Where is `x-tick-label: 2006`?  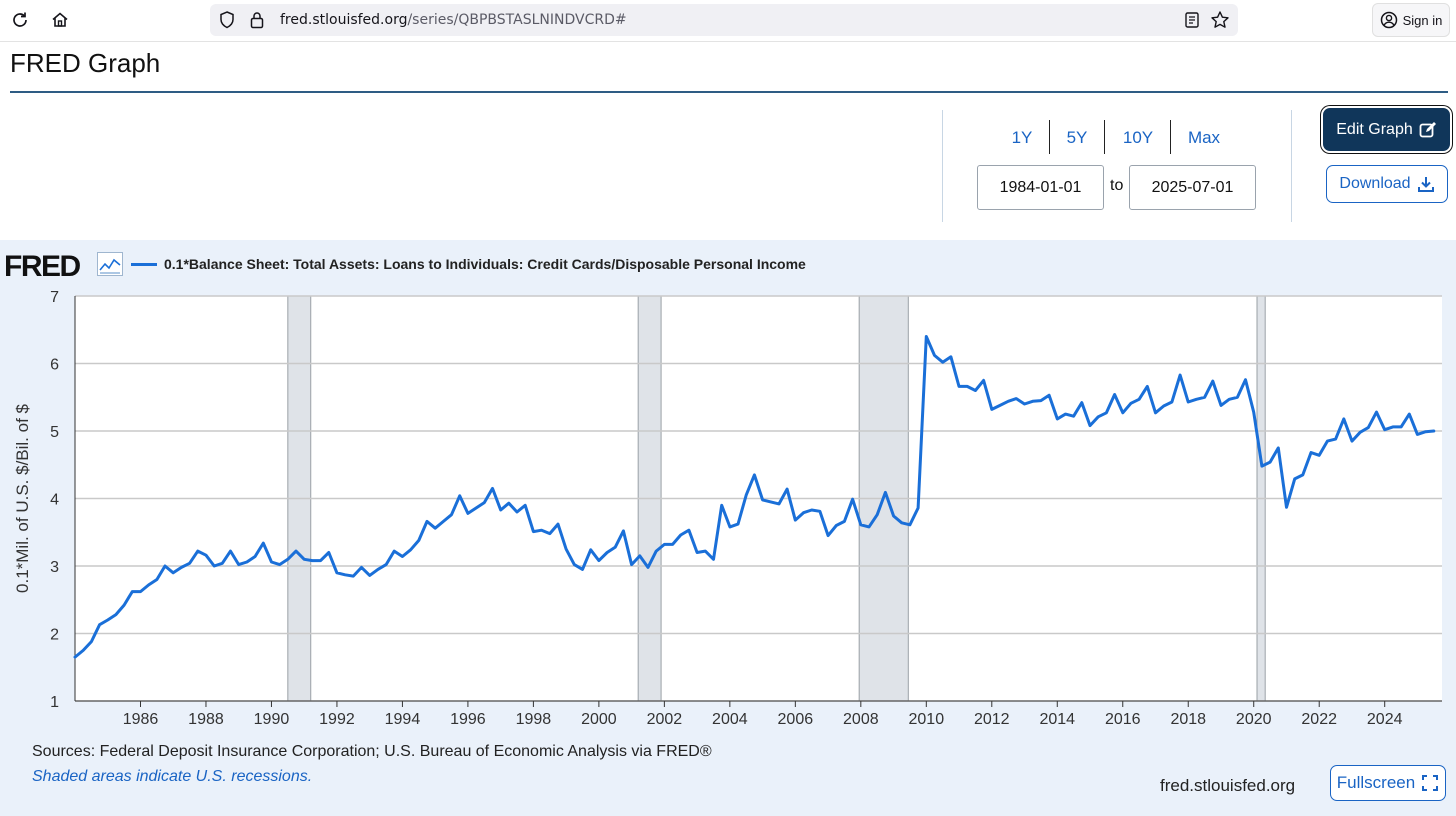
x-tick-label: 2006 is located at coordinates (796, 719).